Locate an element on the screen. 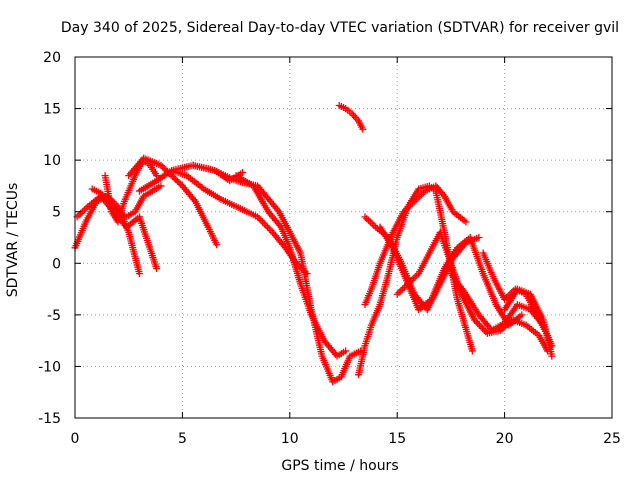  x-tick-label: 15 is located at coordinates (397, 439).